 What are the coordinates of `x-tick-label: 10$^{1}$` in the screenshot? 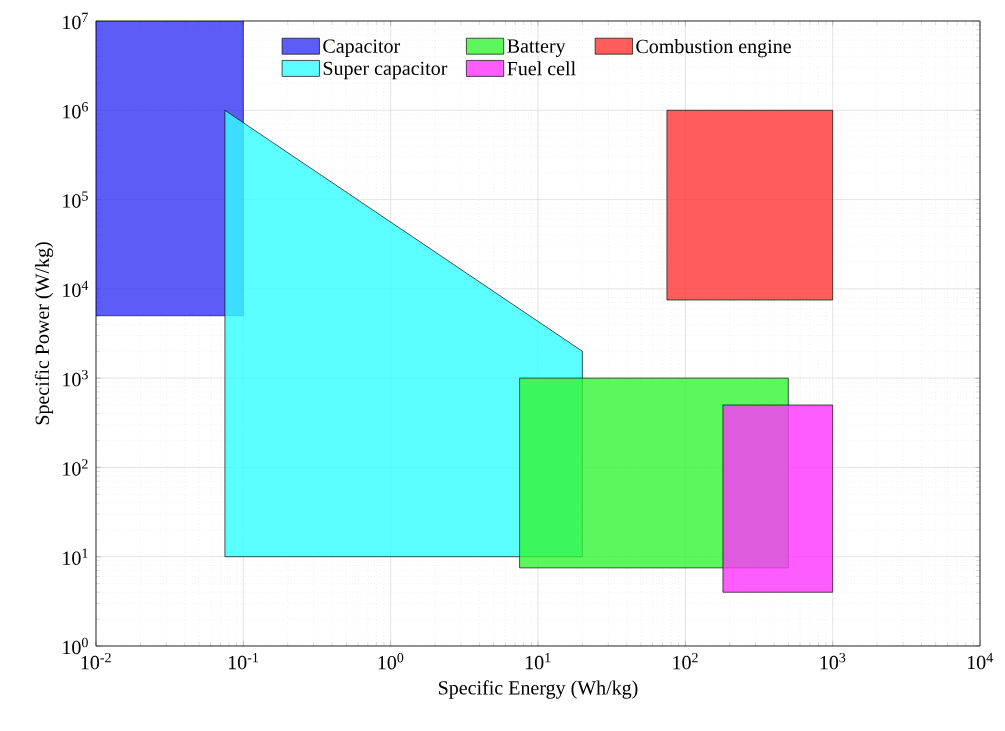 It's located at (538, 661).